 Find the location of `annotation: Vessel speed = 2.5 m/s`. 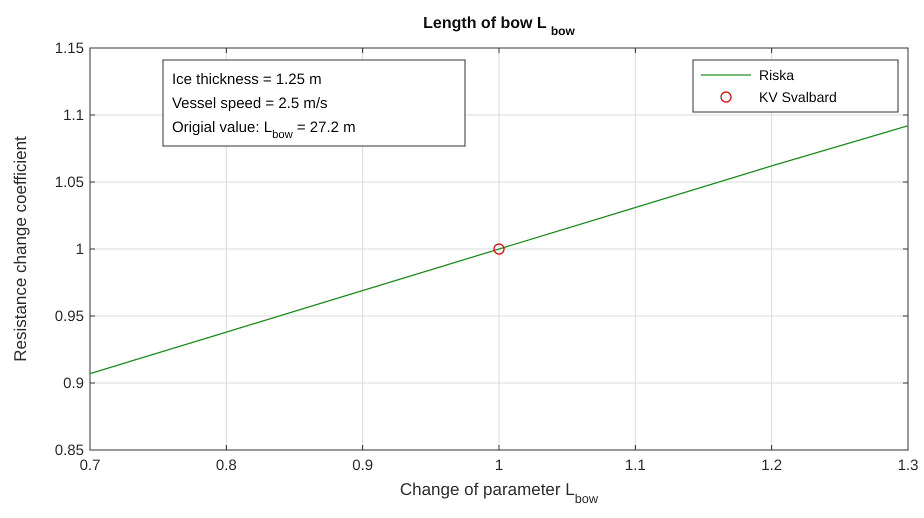

annotation: Vessel speed = 2.5 m/s is located at coordinates (250, 103).